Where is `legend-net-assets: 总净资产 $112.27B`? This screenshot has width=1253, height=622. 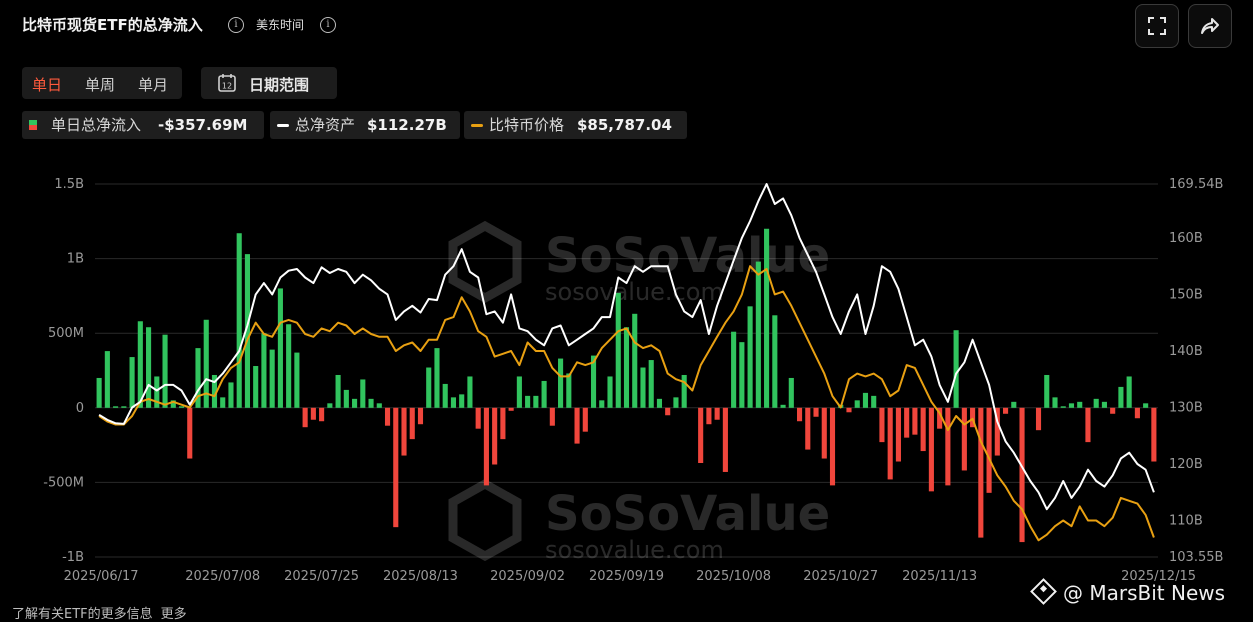
legend-net-assets: 总净资产 $112.27B is located at coordinates (365, 125).